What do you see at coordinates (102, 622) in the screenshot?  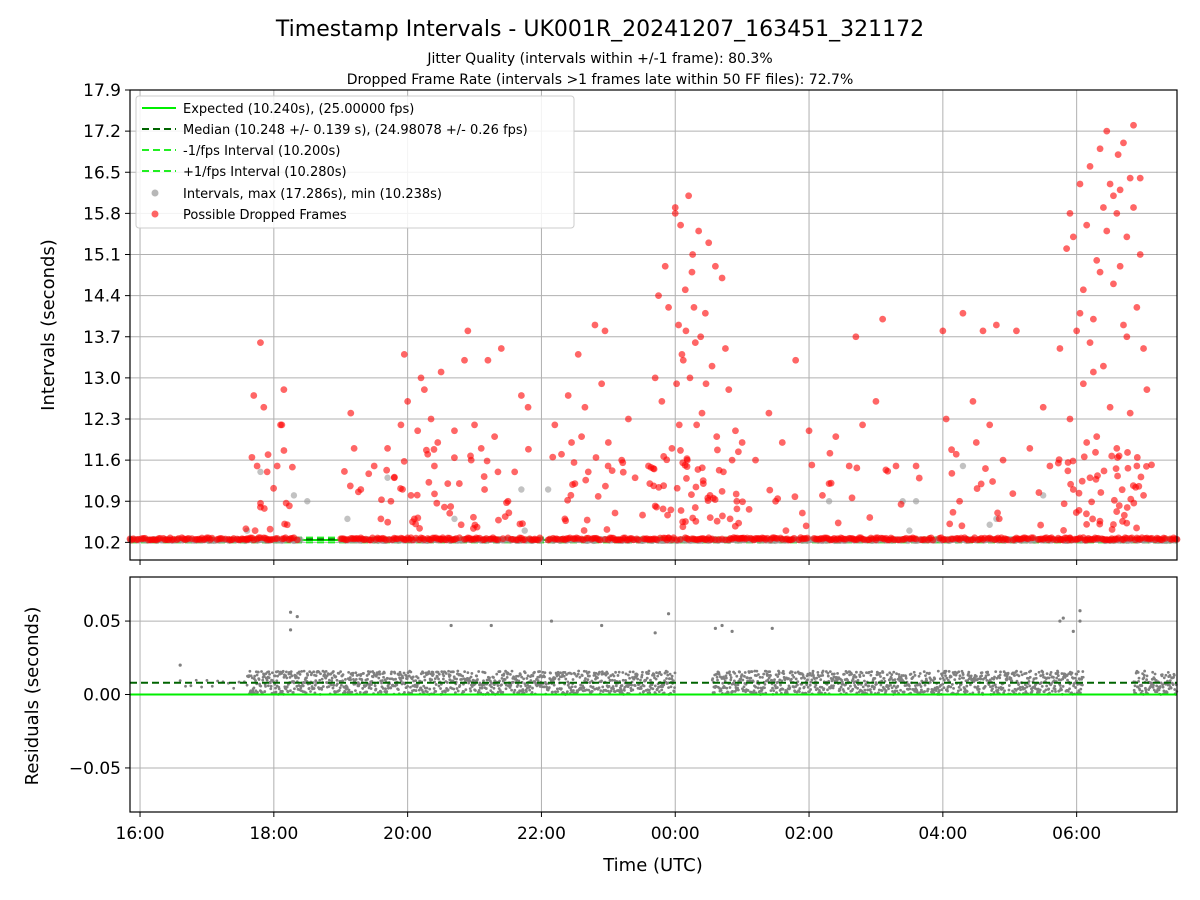 I see `residuals-y-tick-label: 0.05` at bounding box center [102, 622].